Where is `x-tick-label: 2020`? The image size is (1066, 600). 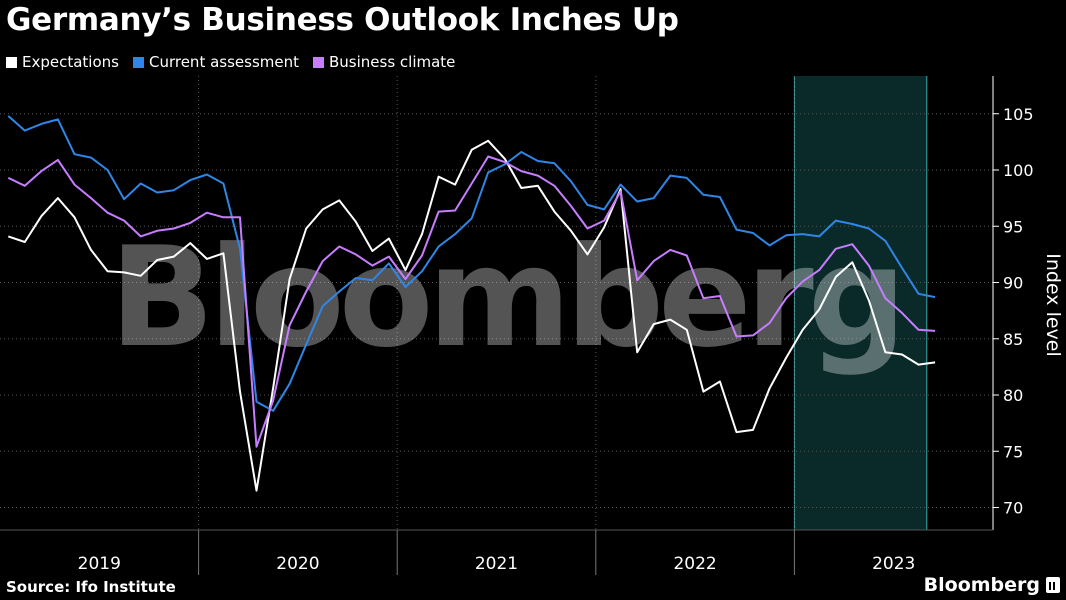
x-tick-label: 2020 is located at coordinates (297, 564).